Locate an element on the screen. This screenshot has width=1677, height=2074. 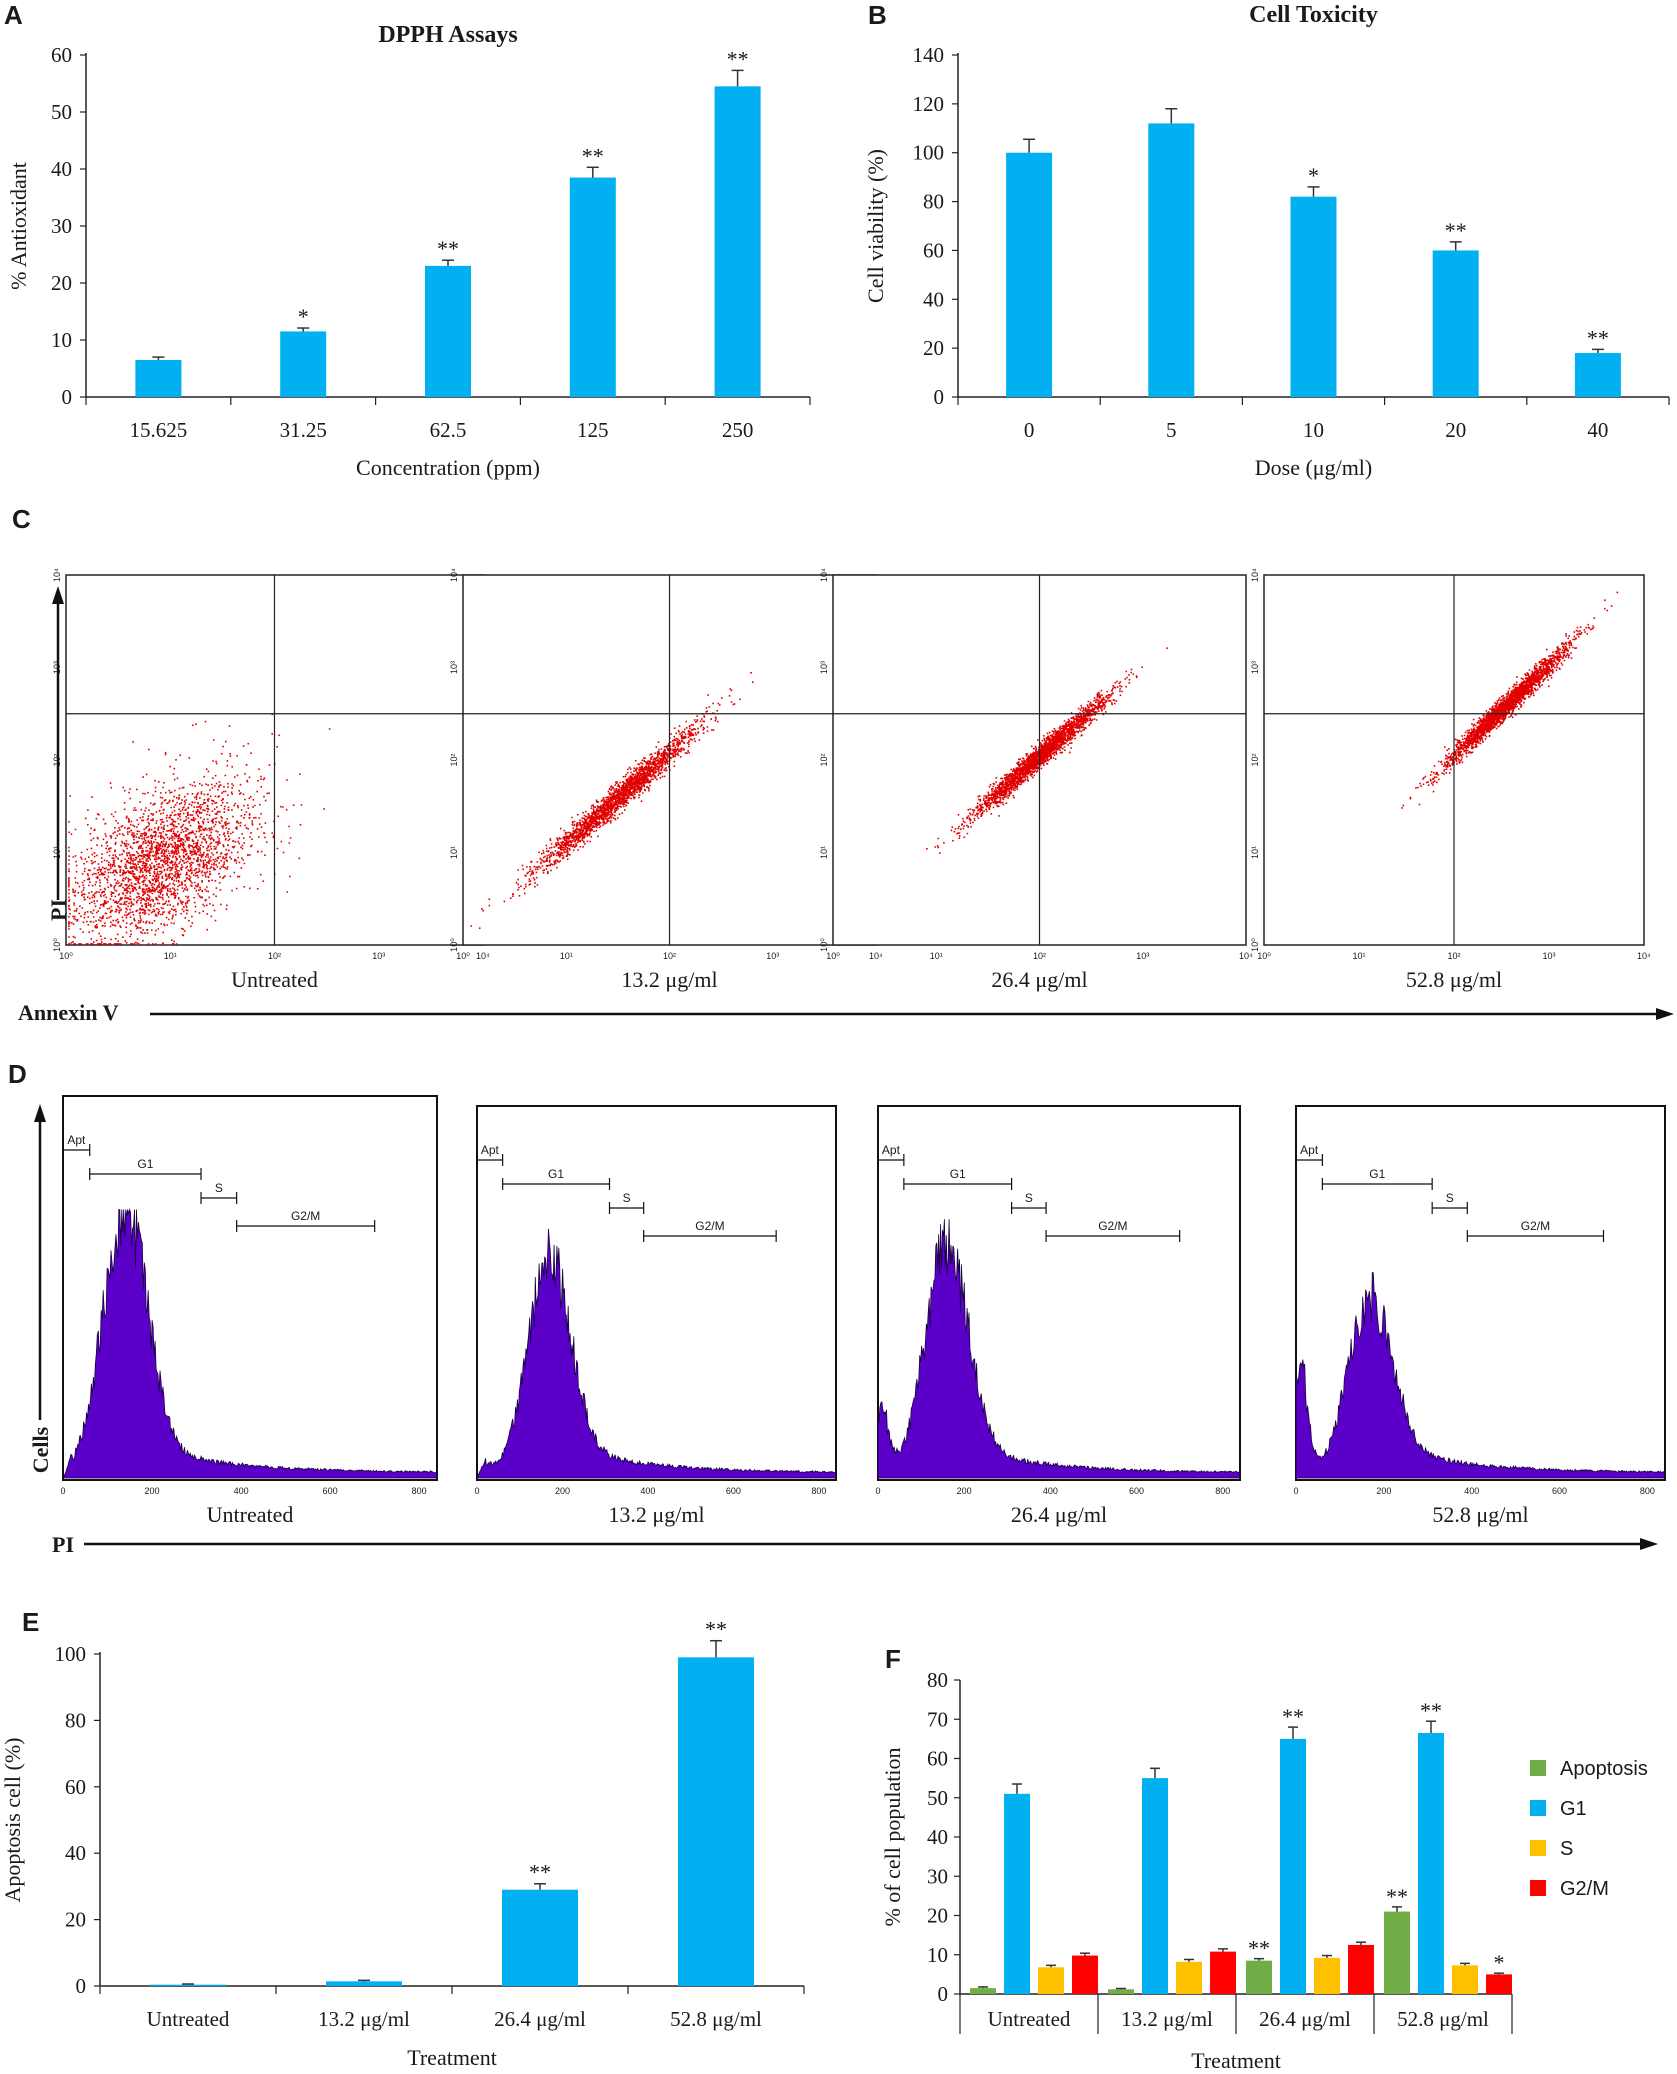
chart-title: Cell Toxicity is located at coordinates (1313, 15).